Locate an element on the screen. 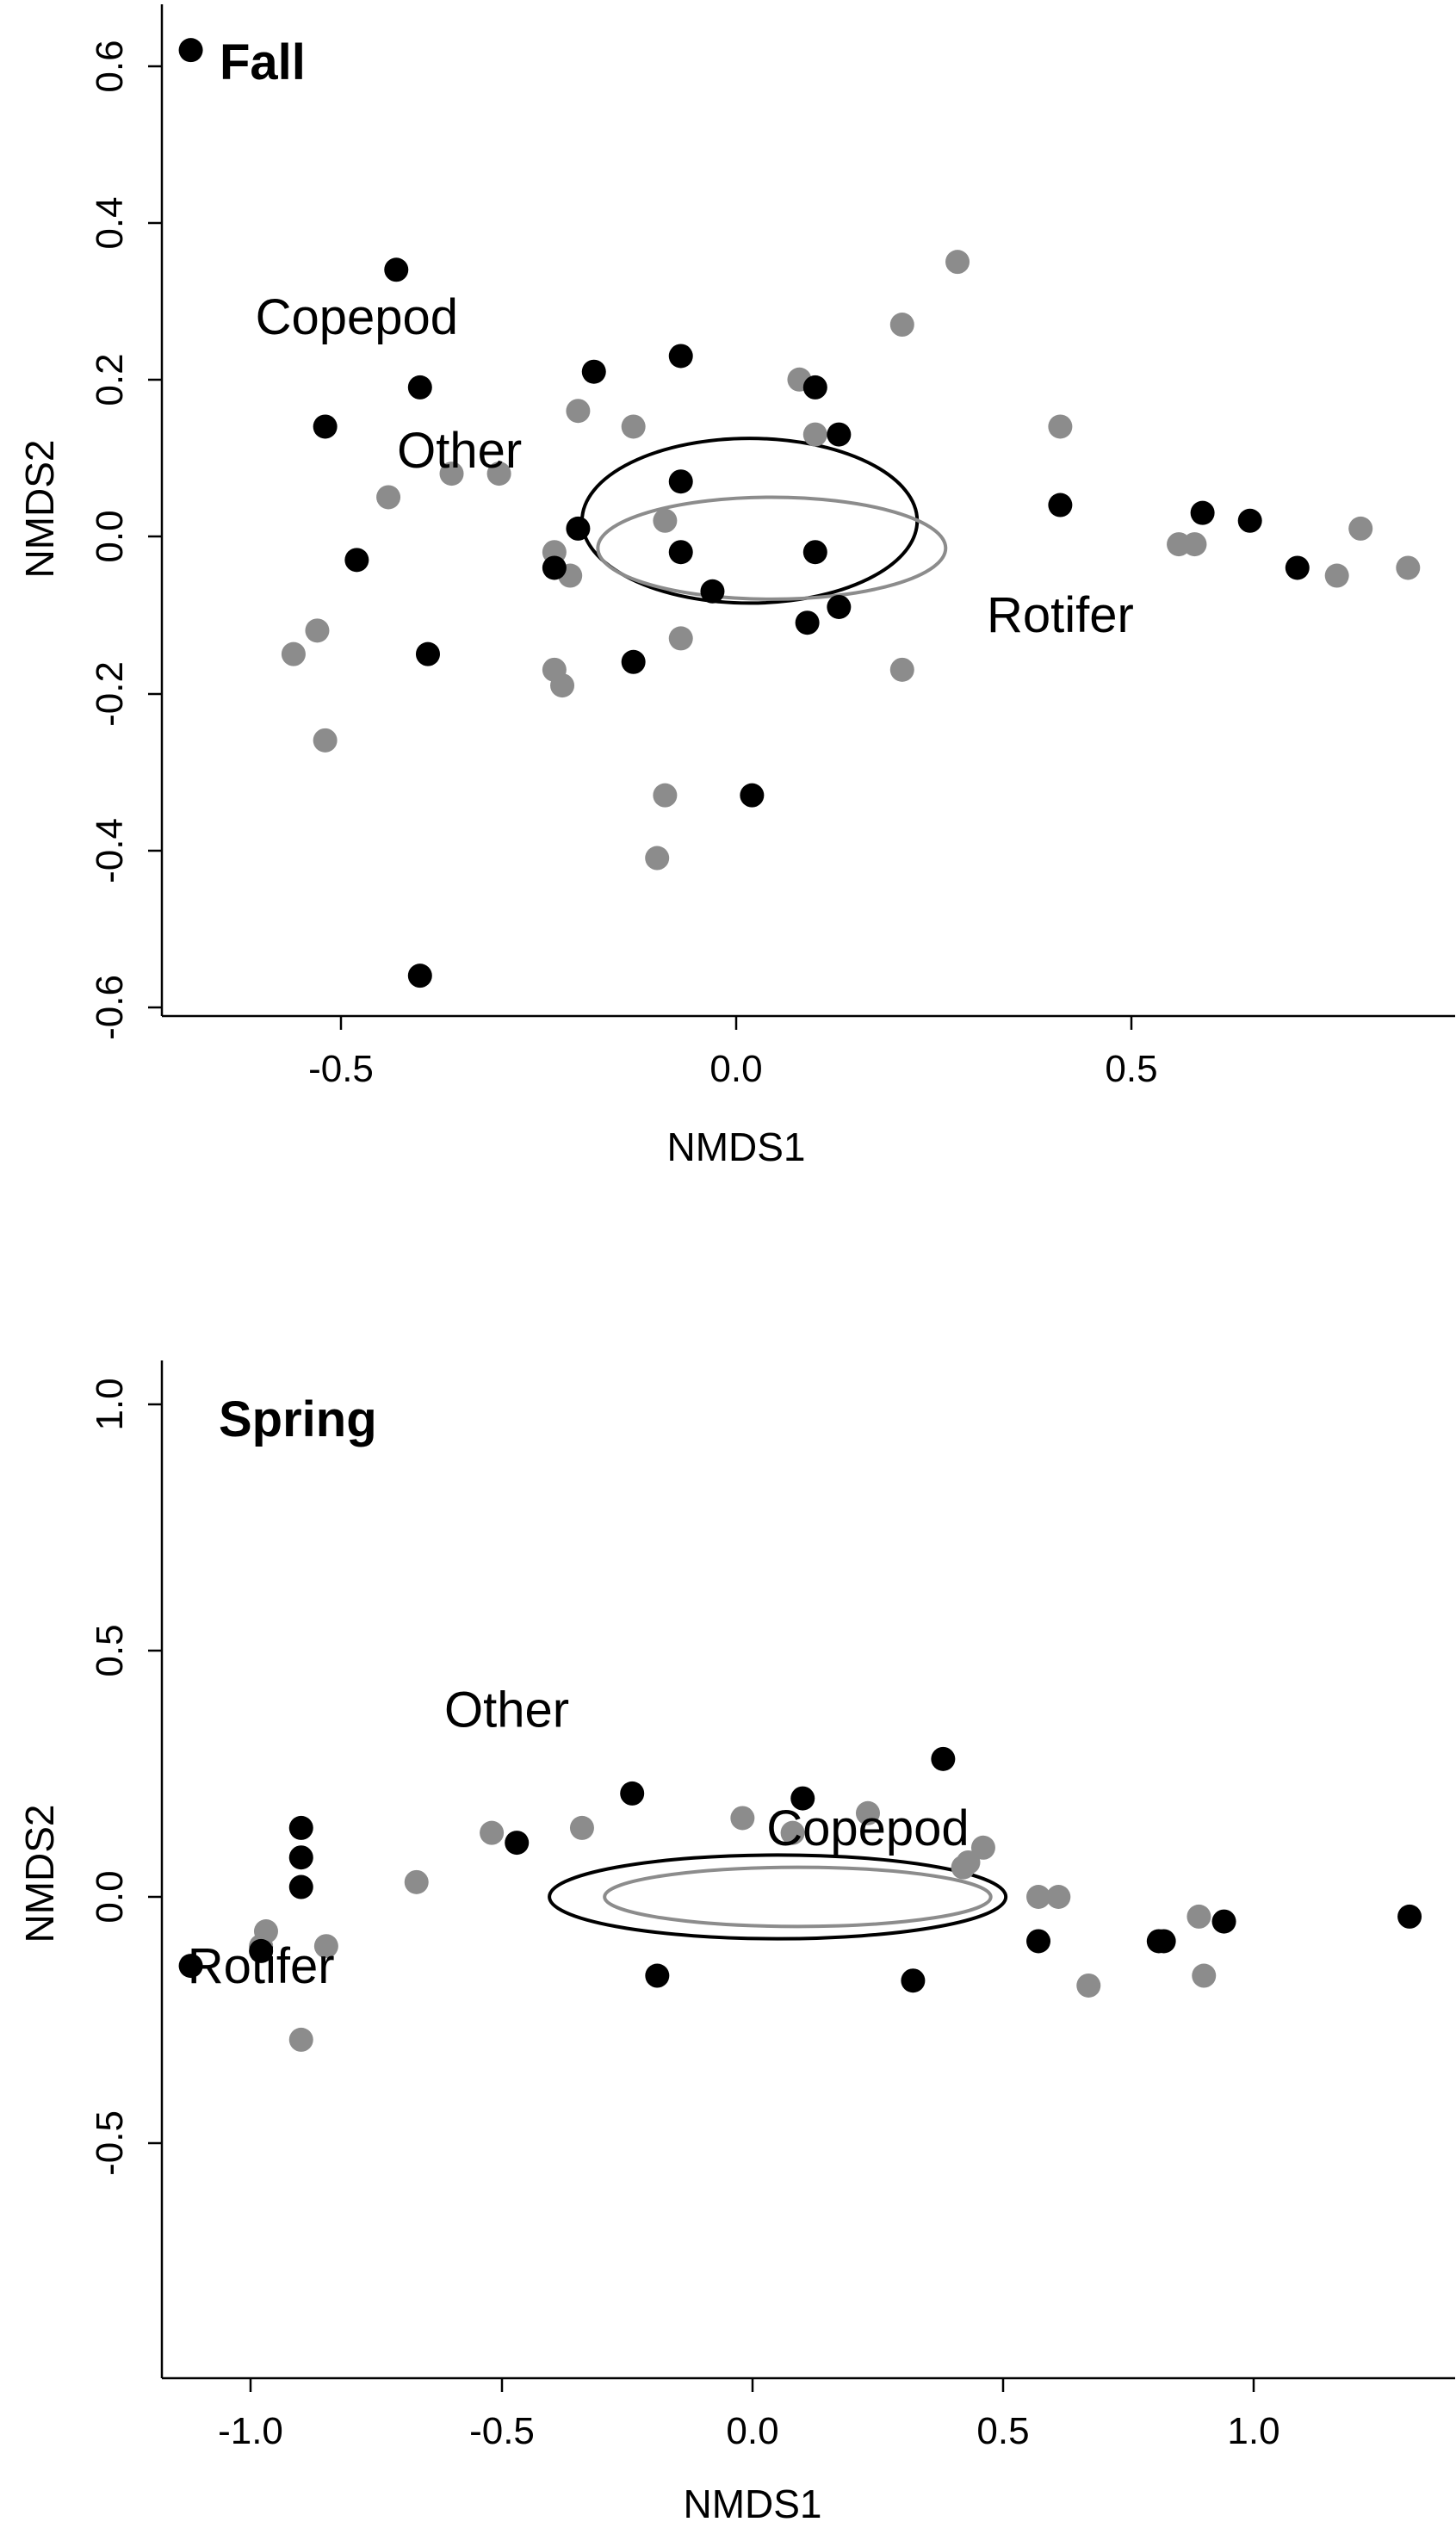 Image resolution: width=1456 pixels, height=2522 pixels. spring-x-tick-label: 1.0 is located at coordinates (1253, 2431).